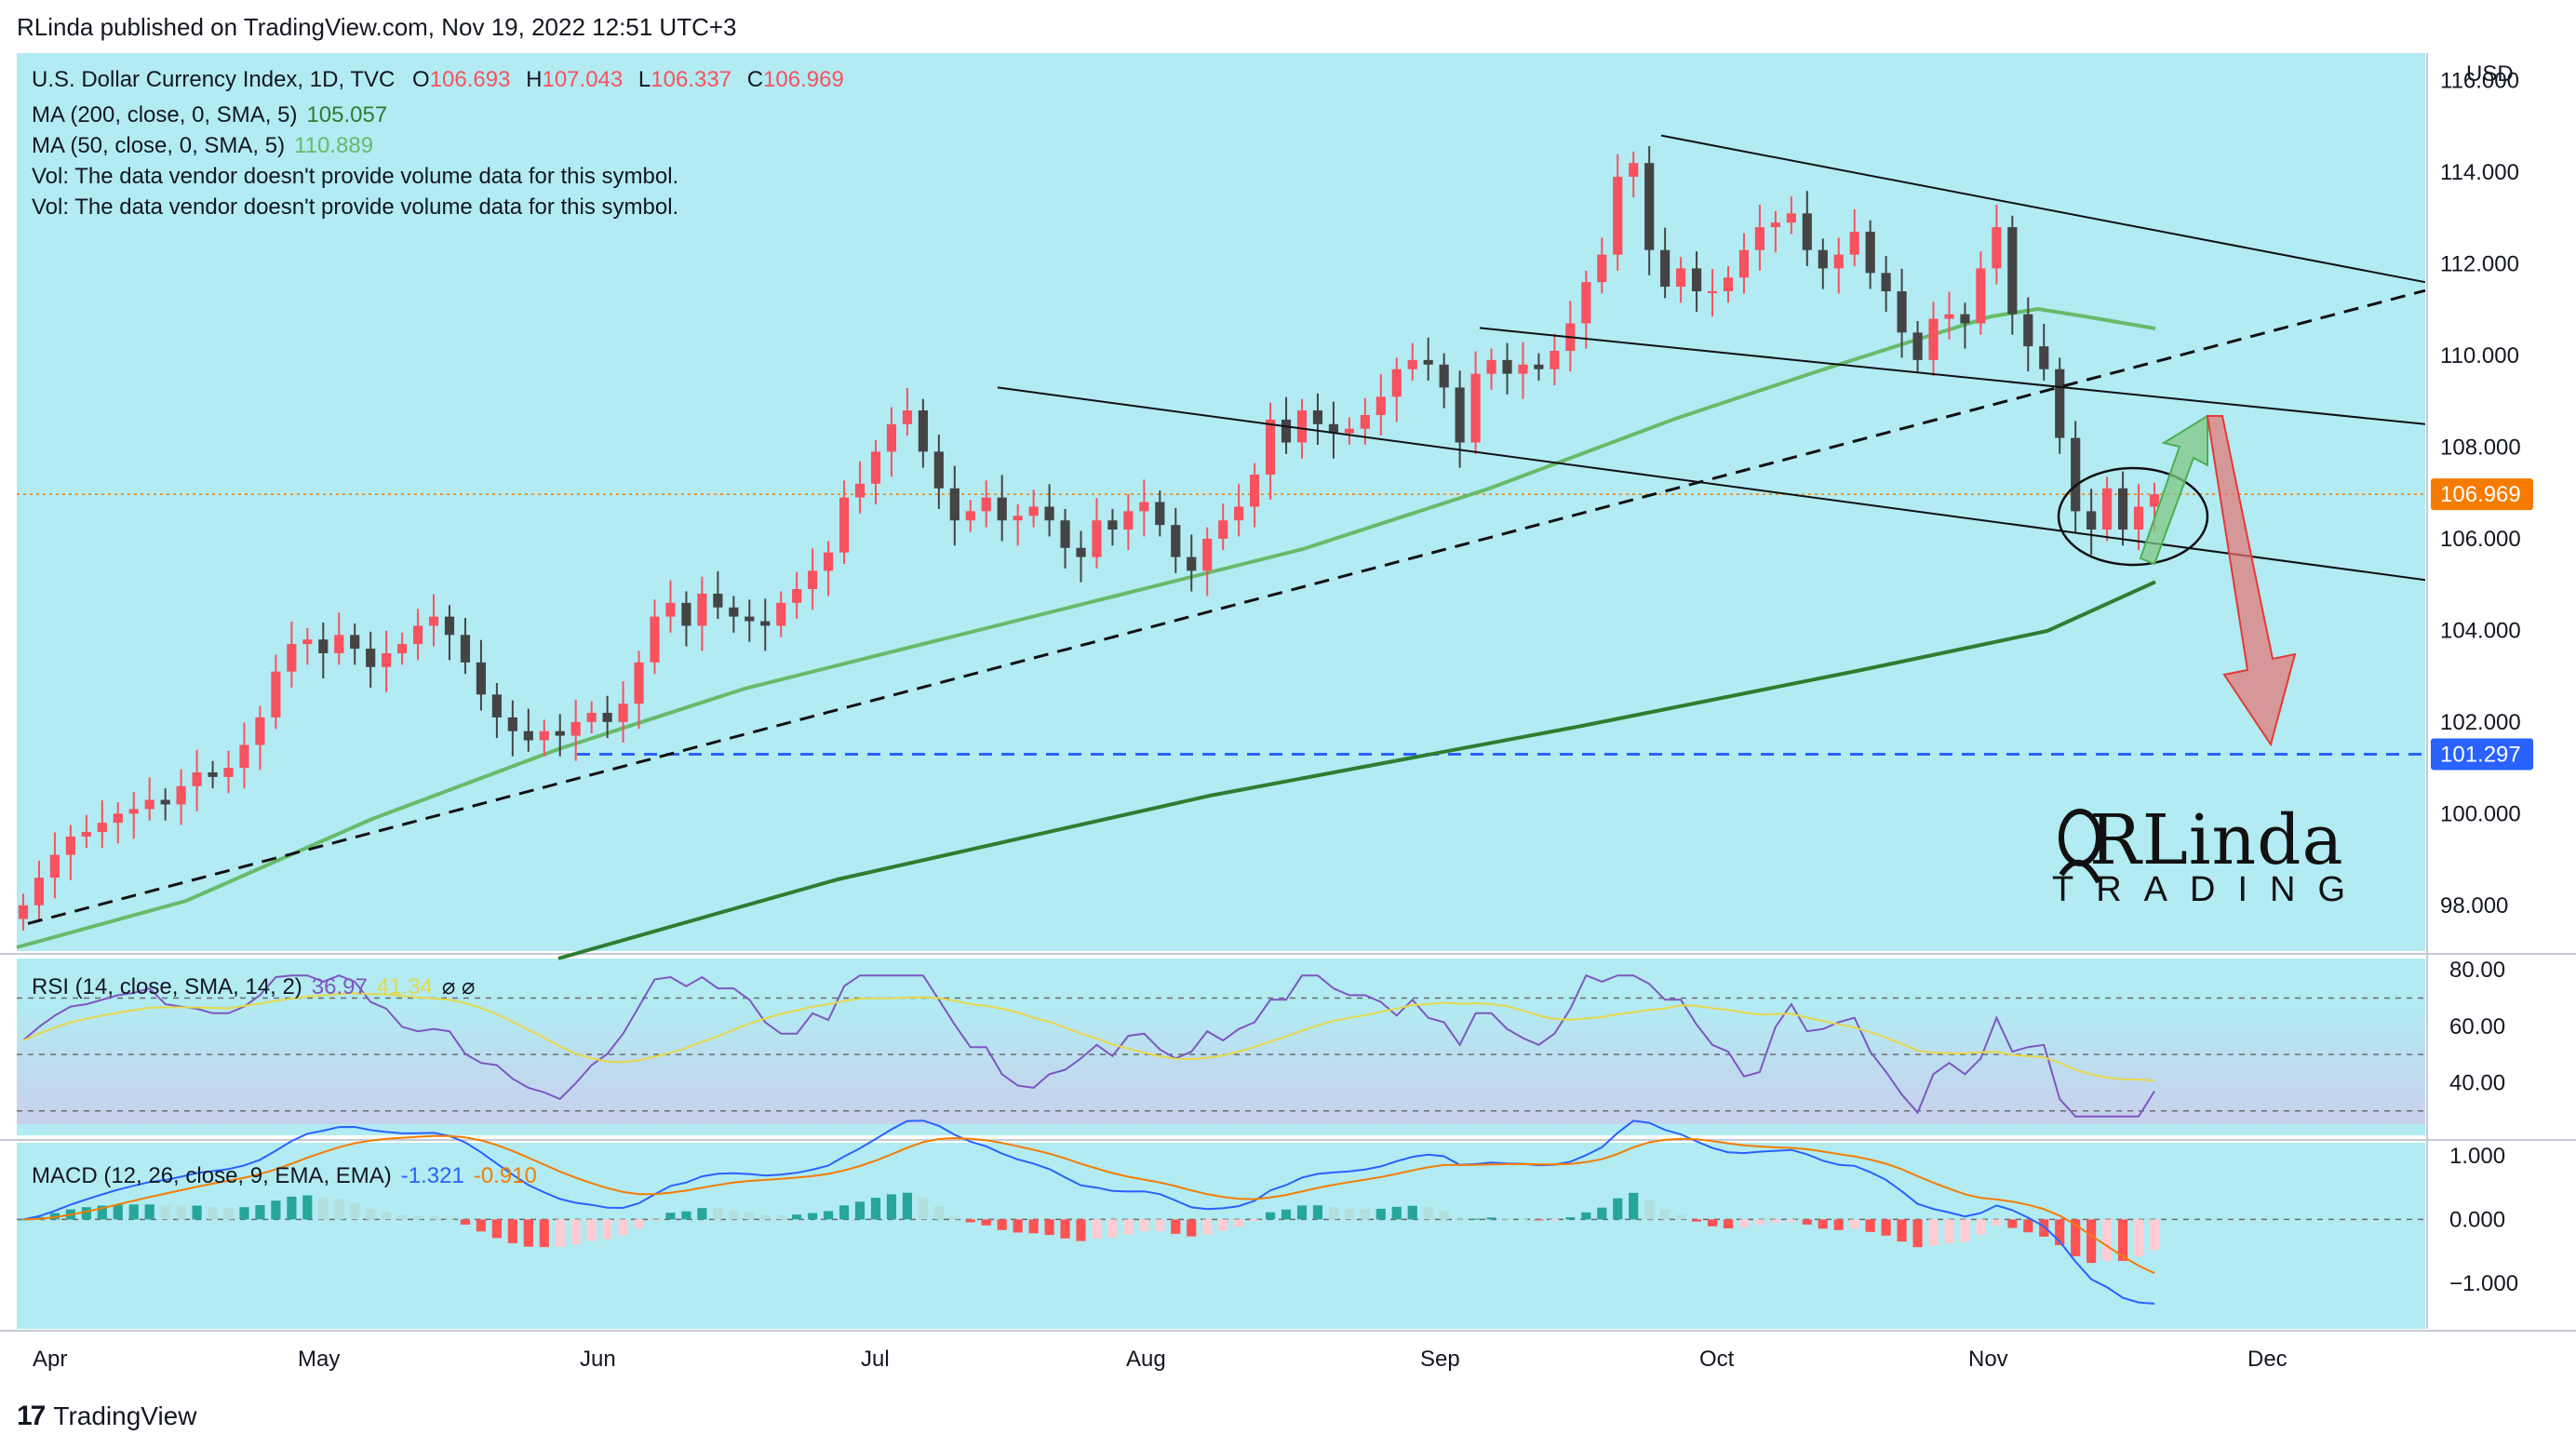  Describe the element at coordinates (2482, 495) in the screenshot. I see `current-price-badge-bg` at that location.